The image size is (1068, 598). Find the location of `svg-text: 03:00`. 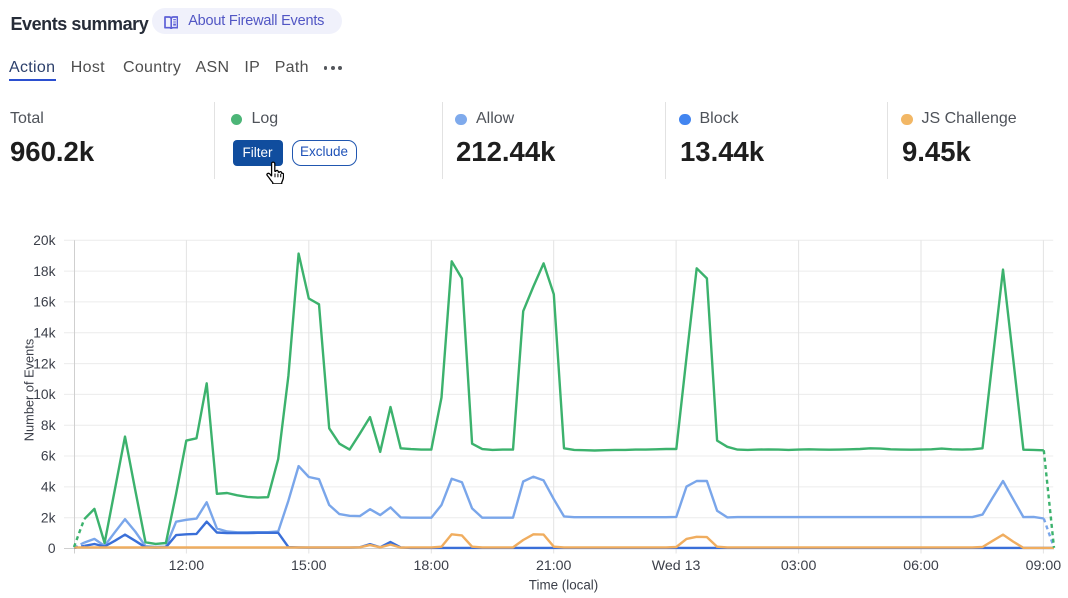

svg-text: 03:00 is located at coordinates (799, 566).